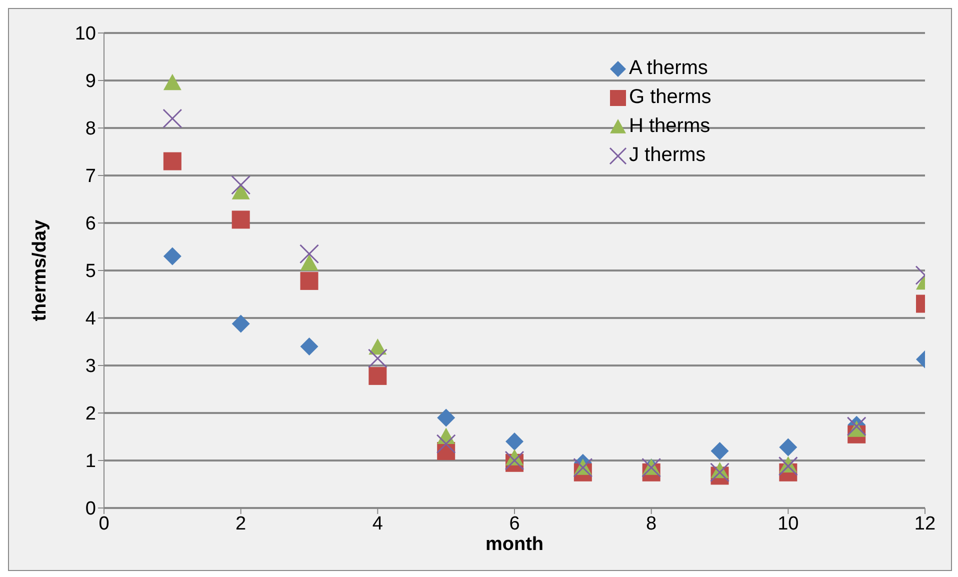 The width and height of the screenshot is (958, 577). Describe the element at coordinates (90, 81) in the screenshot. I see `y-tick-label: 9` at that location.